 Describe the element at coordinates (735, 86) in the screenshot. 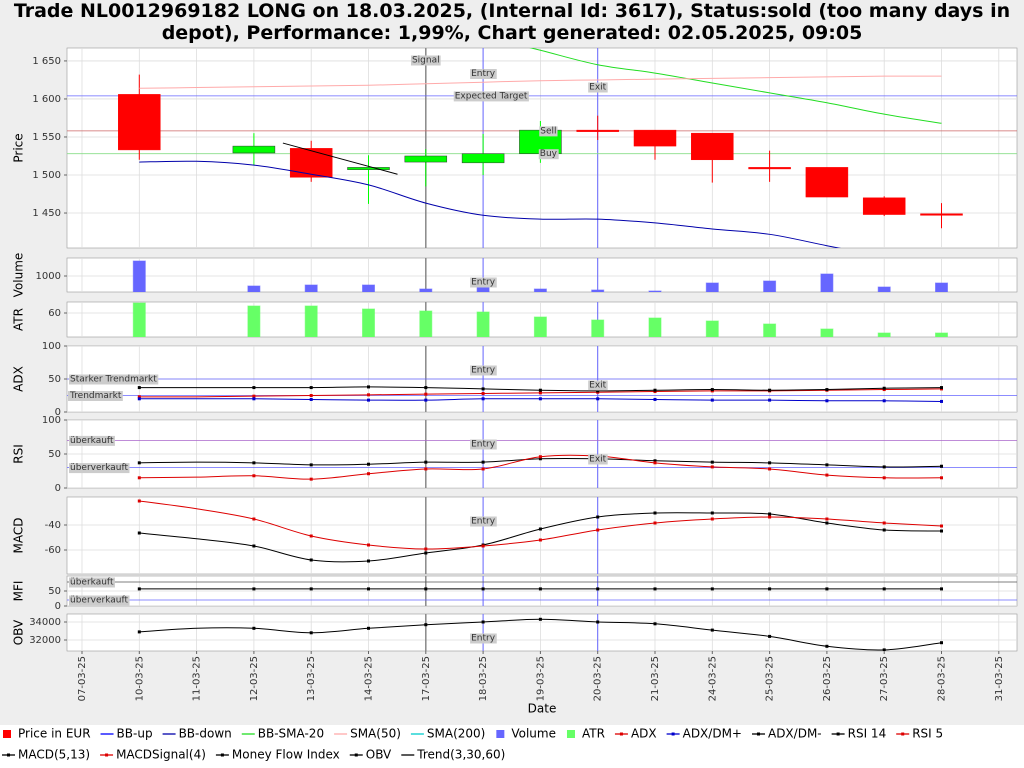

I see `series-line` at that location.